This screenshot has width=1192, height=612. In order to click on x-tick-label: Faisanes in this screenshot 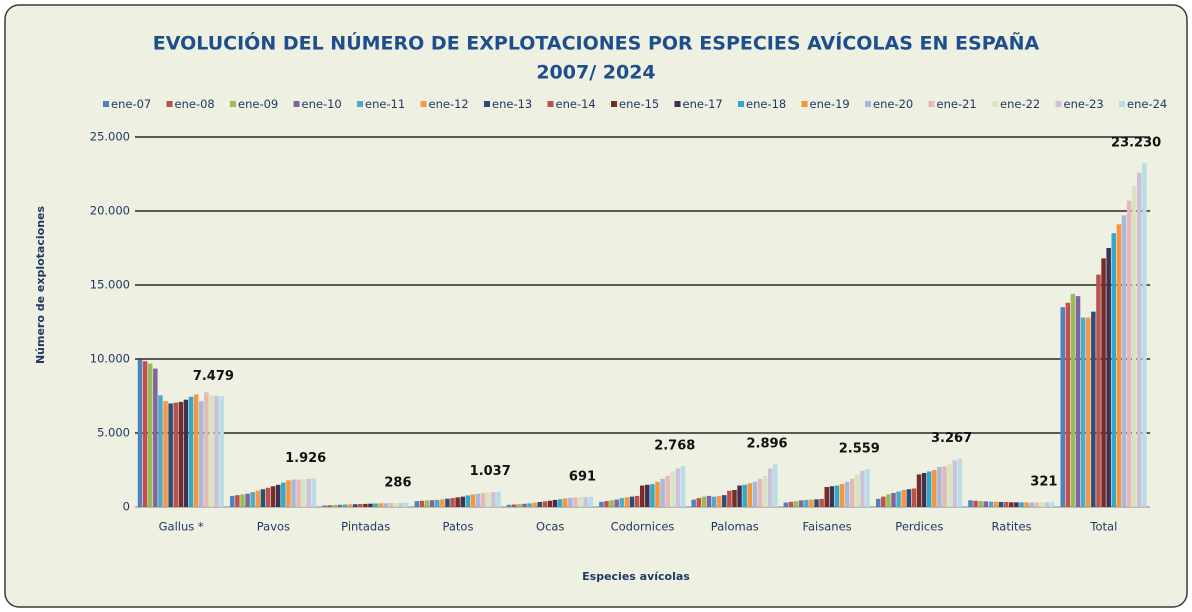, I will do `click(826, 527)`.